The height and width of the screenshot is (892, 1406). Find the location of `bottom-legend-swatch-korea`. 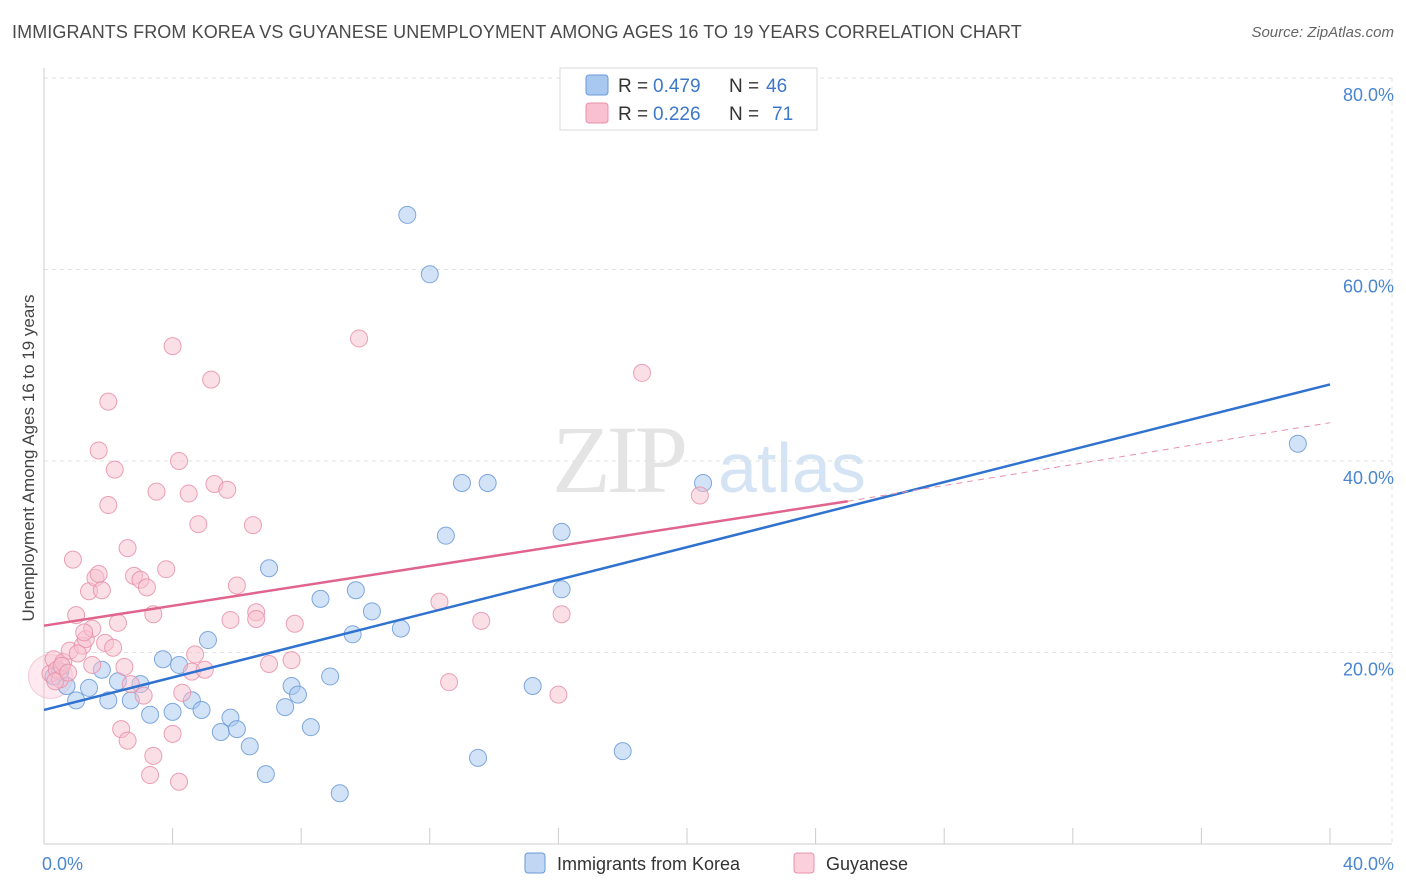

bottom-legend-swatch-korea is located at coordinates (535, 863).